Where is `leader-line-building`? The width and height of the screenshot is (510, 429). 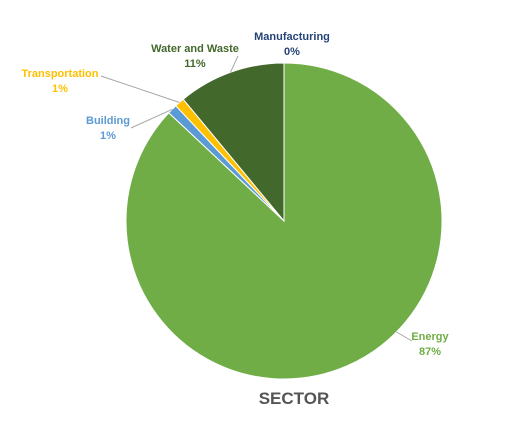 leader-line-building is located at coordinates (151, 118).